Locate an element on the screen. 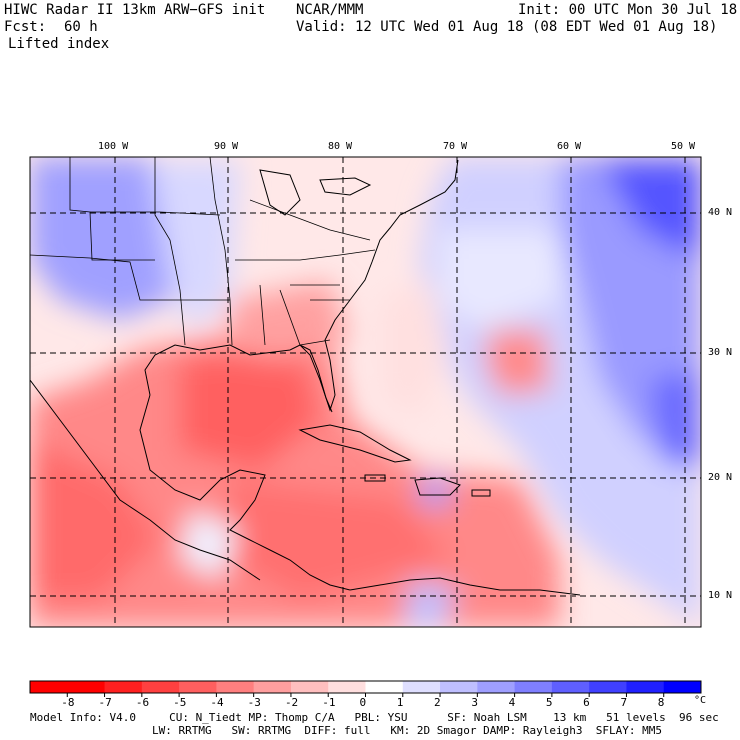 The height and width of the screenshot is (740, 740). colorbar-tick-label: -1 is located at coordinates (329, 702).